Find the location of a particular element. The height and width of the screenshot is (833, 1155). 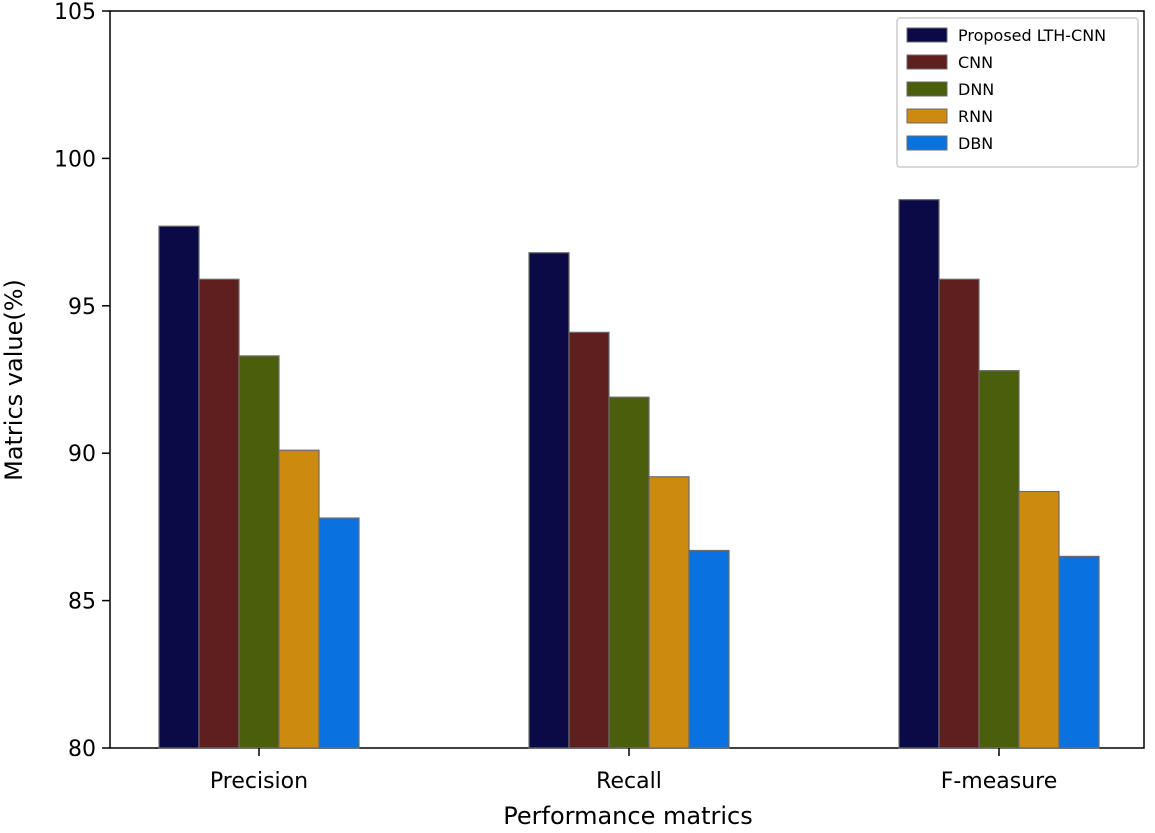

y-axis-label: Matrics value(%) is located at coordinates (14, 380).